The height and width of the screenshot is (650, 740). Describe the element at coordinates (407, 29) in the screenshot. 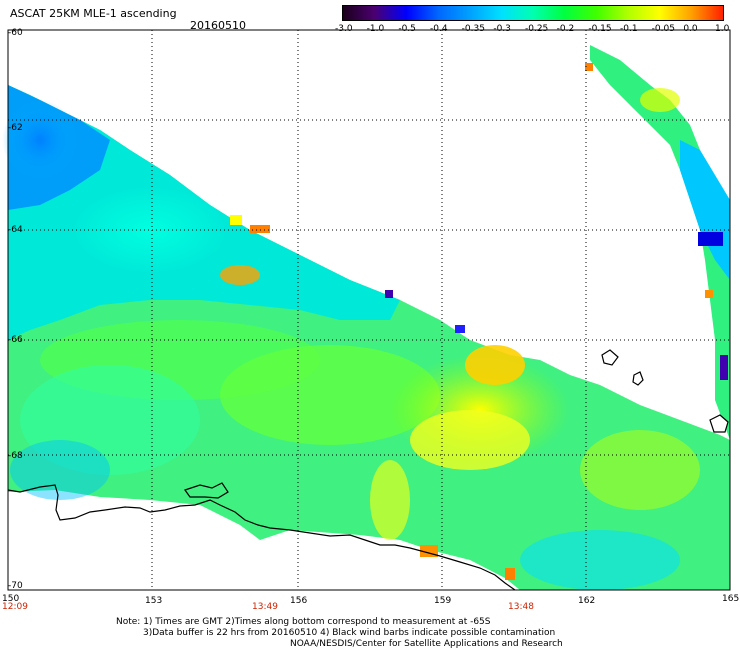

I see `colorbar-tick-label: -0.5` at that location.